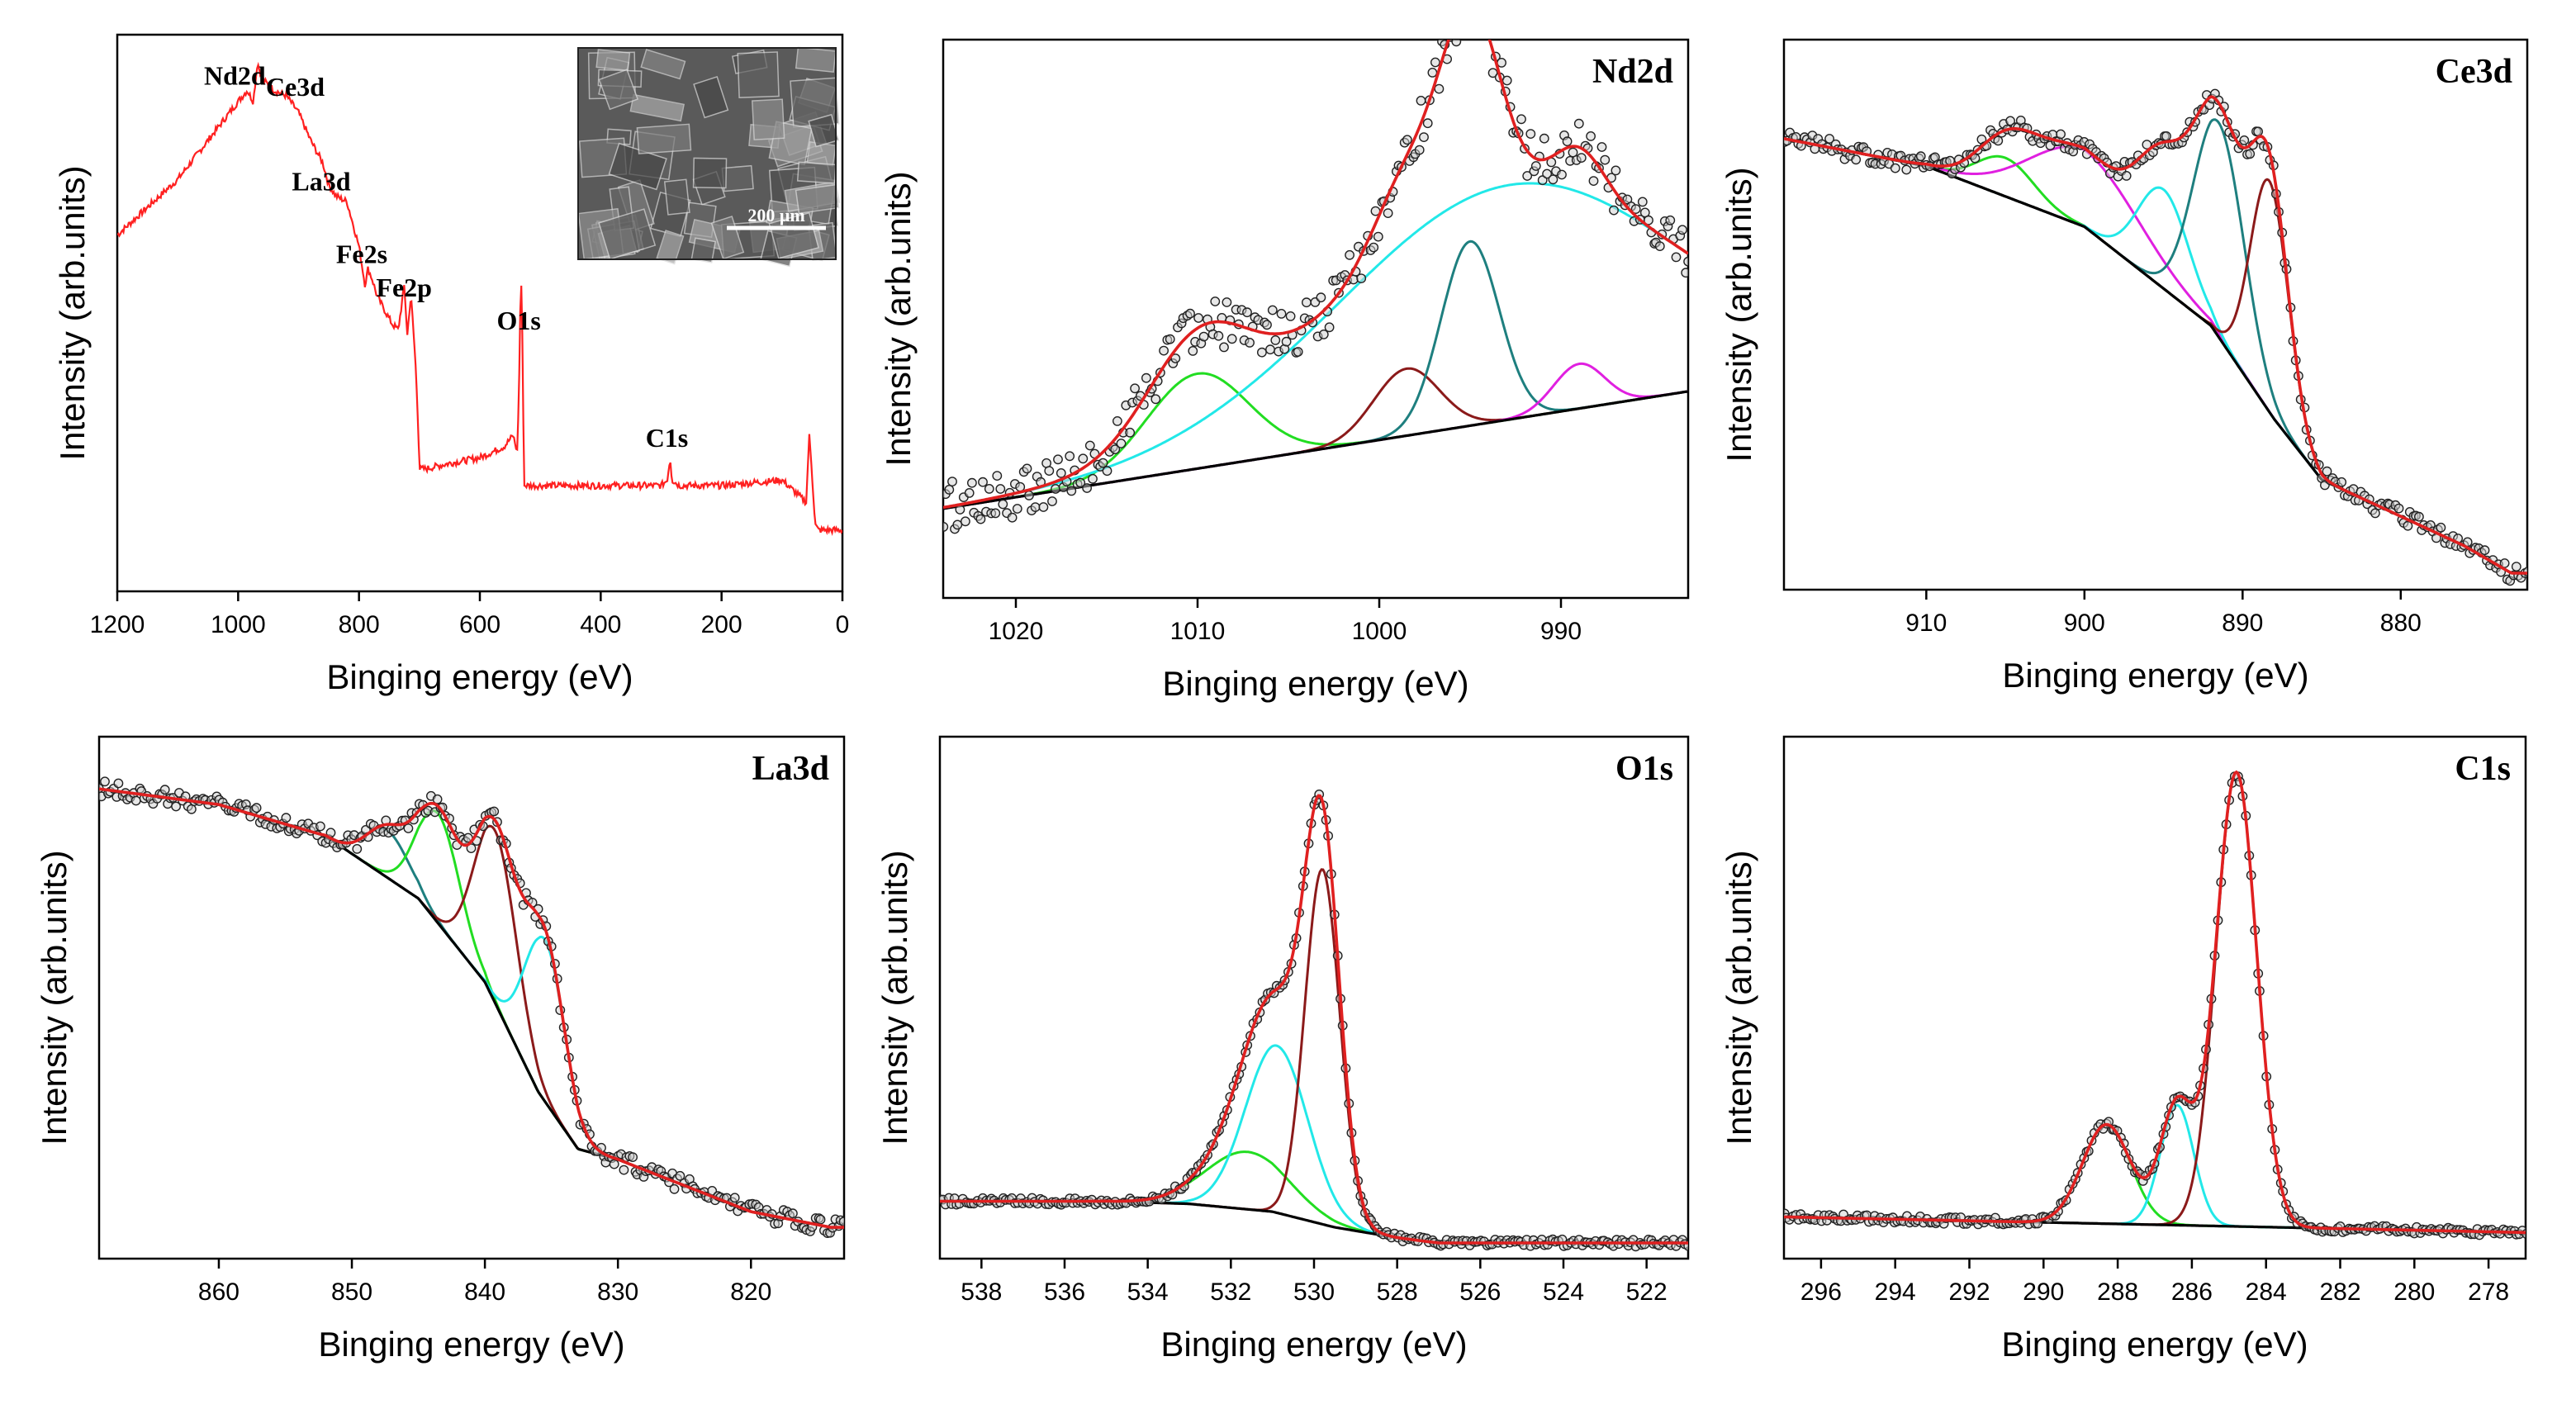 The image size is (2576, 1404). Describe the element at coordinates (1314, 1345) in the screenshot. I see `x-axis-title: Binging energy (eV)` at that location.